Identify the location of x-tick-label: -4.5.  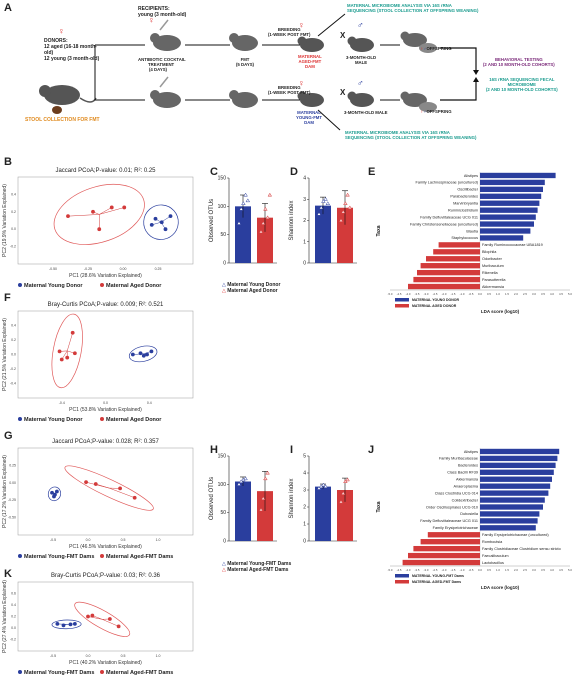
(399, 294).